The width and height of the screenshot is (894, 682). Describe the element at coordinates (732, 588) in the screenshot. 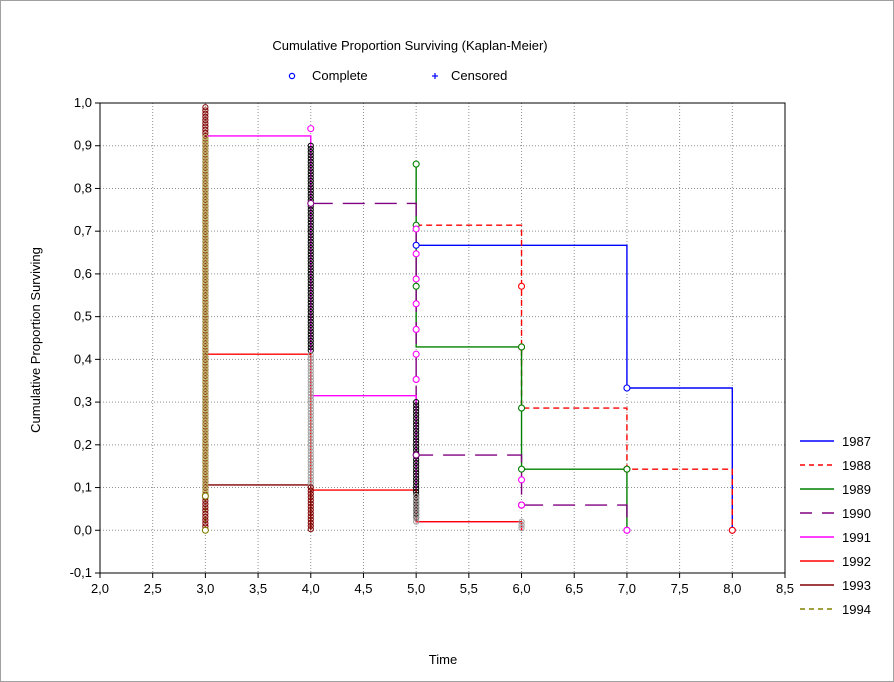

I see `x-tick-label: 8,0` at that location.